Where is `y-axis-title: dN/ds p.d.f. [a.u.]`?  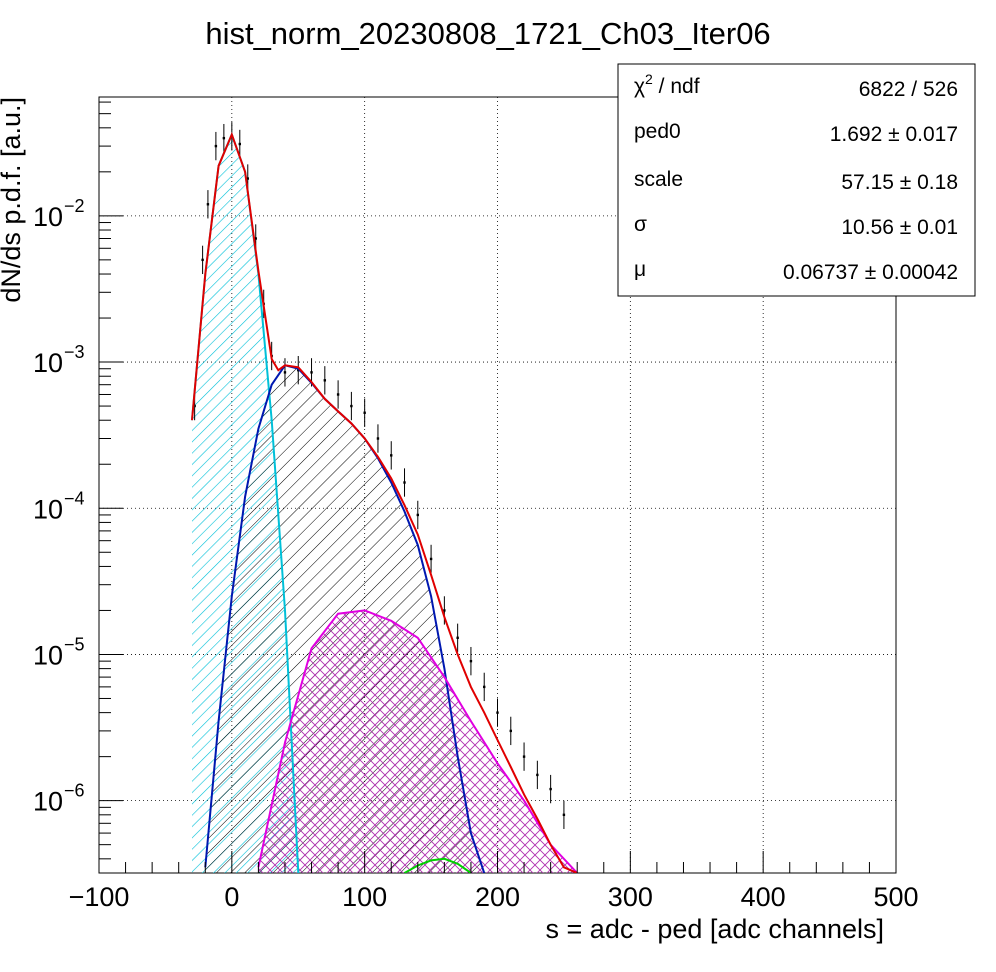 y-axis-title: dN/ds p.d.f. [a.u.] is located at coordinates (13, 200).